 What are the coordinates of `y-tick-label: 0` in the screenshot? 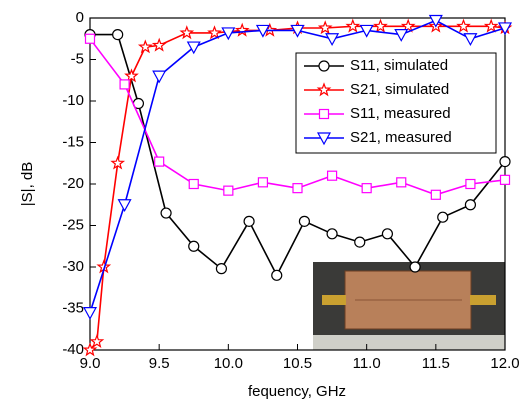 It's located at (80, 17).